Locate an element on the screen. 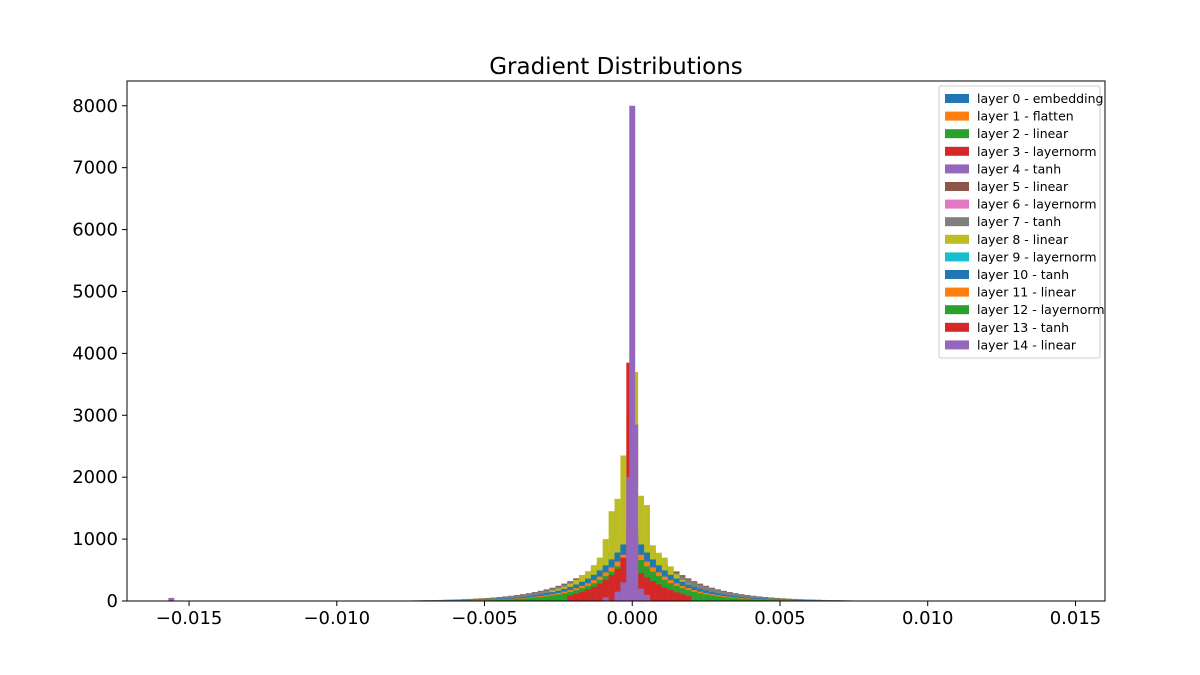 The width and height of the screenshot is (1200, 675). legend-label: layer 6 - layernorm is located at coordinates (1037, 204).